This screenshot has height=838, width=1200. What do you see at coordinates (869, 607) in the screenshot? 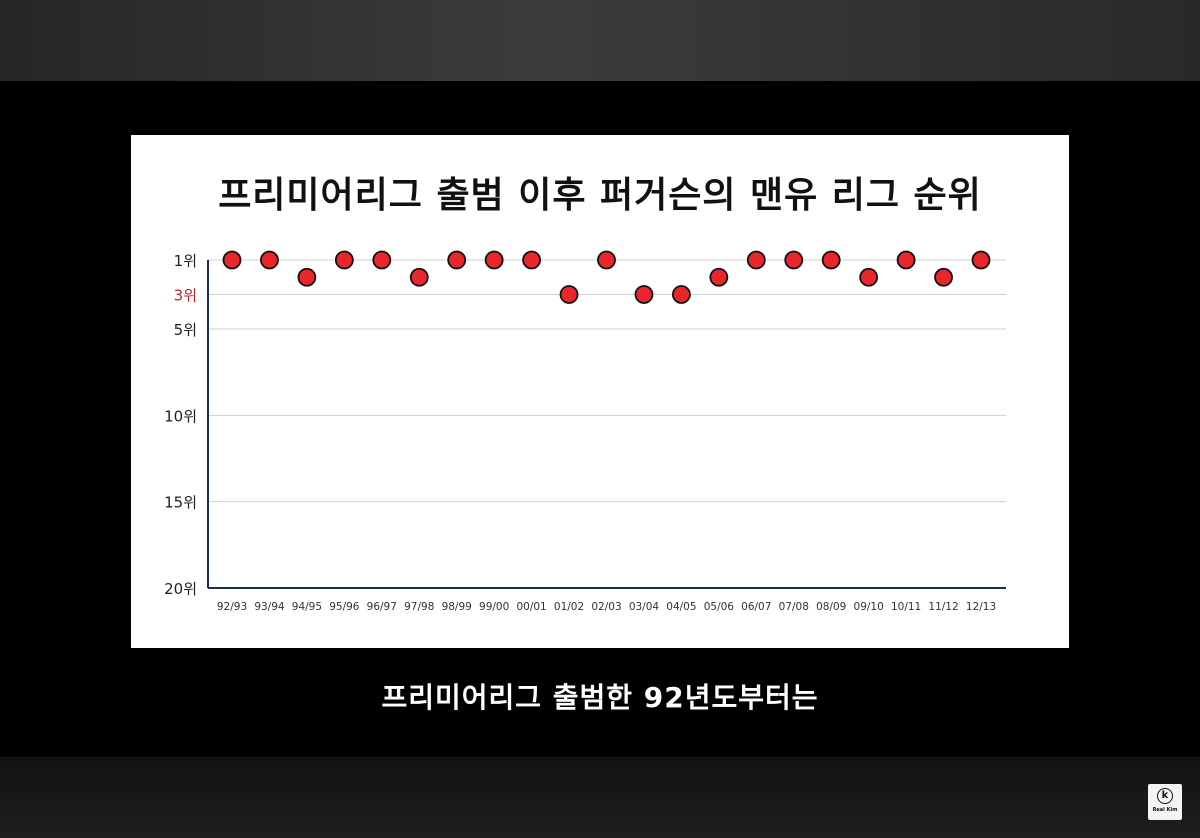
I see `x-tick-label: 09/10` at bounding box center [869, 607].